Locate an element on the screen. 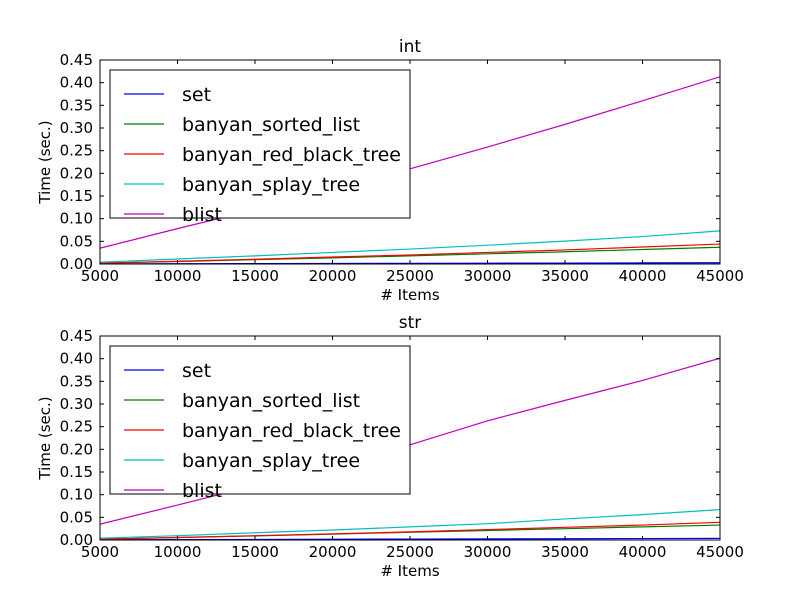 Image resolution: width=800 pixels, height=604 pixels. subplot-title: str is located at coordinates (410, 323).